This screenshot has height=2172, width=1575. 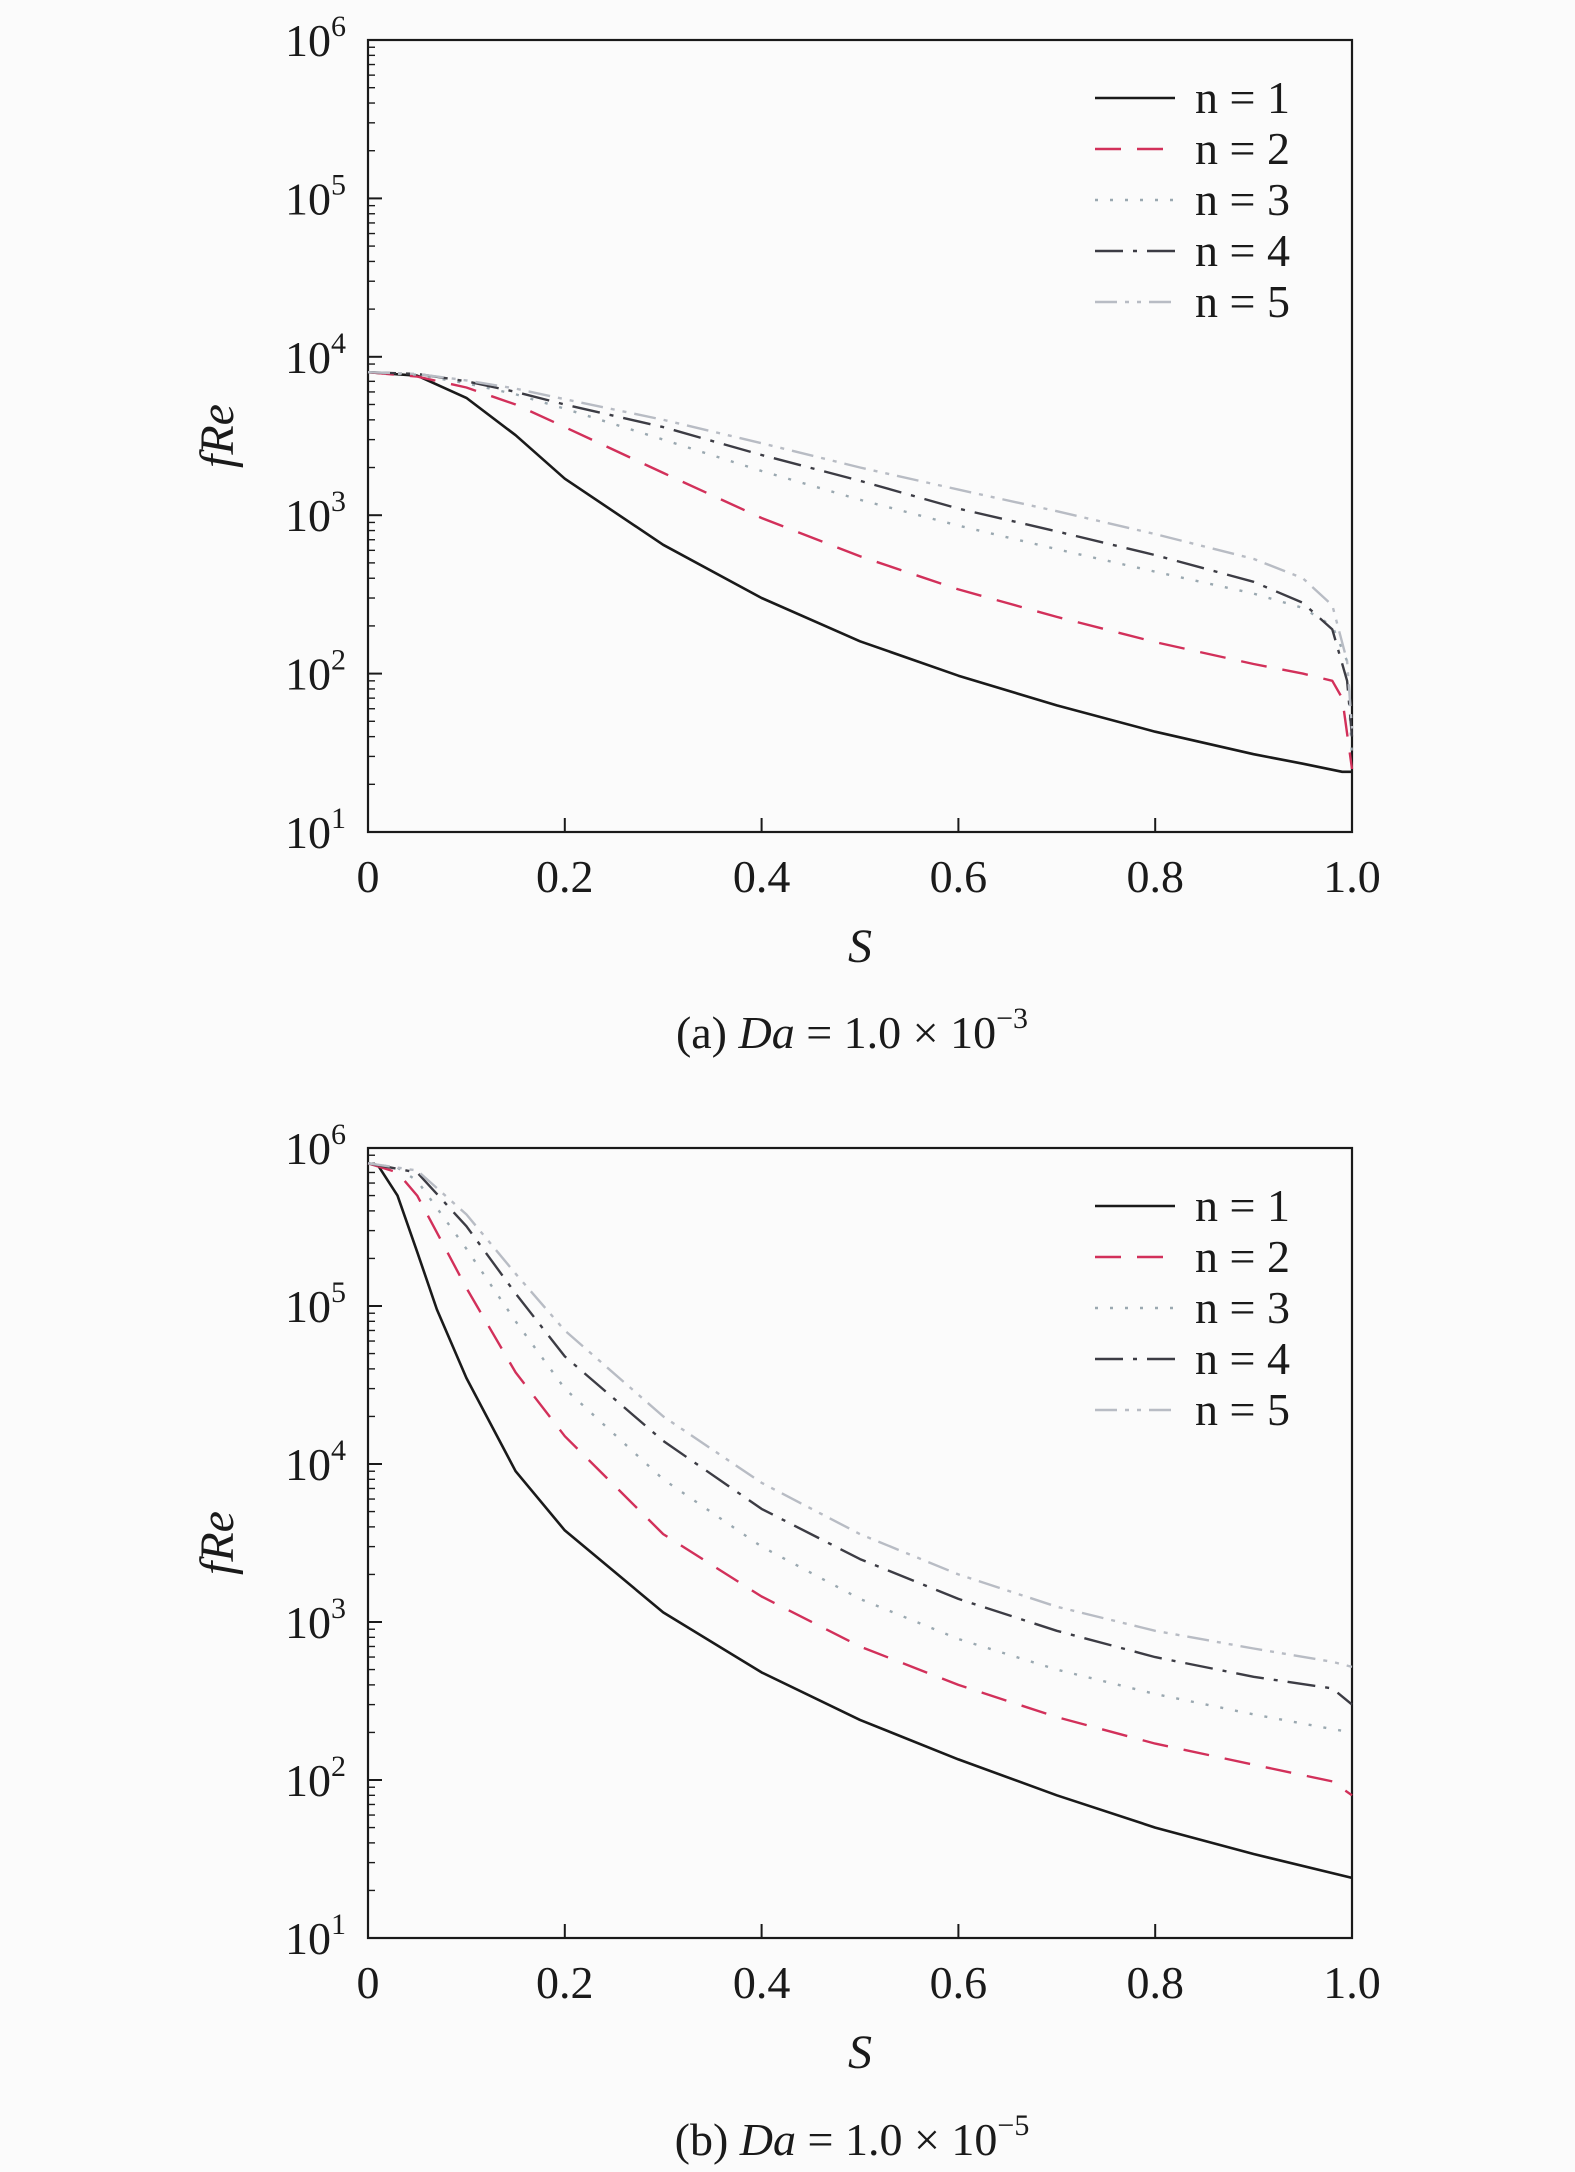 What do you see at coordinates (1012, 1018) in the screenshot?
I see `caption-exponent: −3` at bounding box center [1012, 1018].